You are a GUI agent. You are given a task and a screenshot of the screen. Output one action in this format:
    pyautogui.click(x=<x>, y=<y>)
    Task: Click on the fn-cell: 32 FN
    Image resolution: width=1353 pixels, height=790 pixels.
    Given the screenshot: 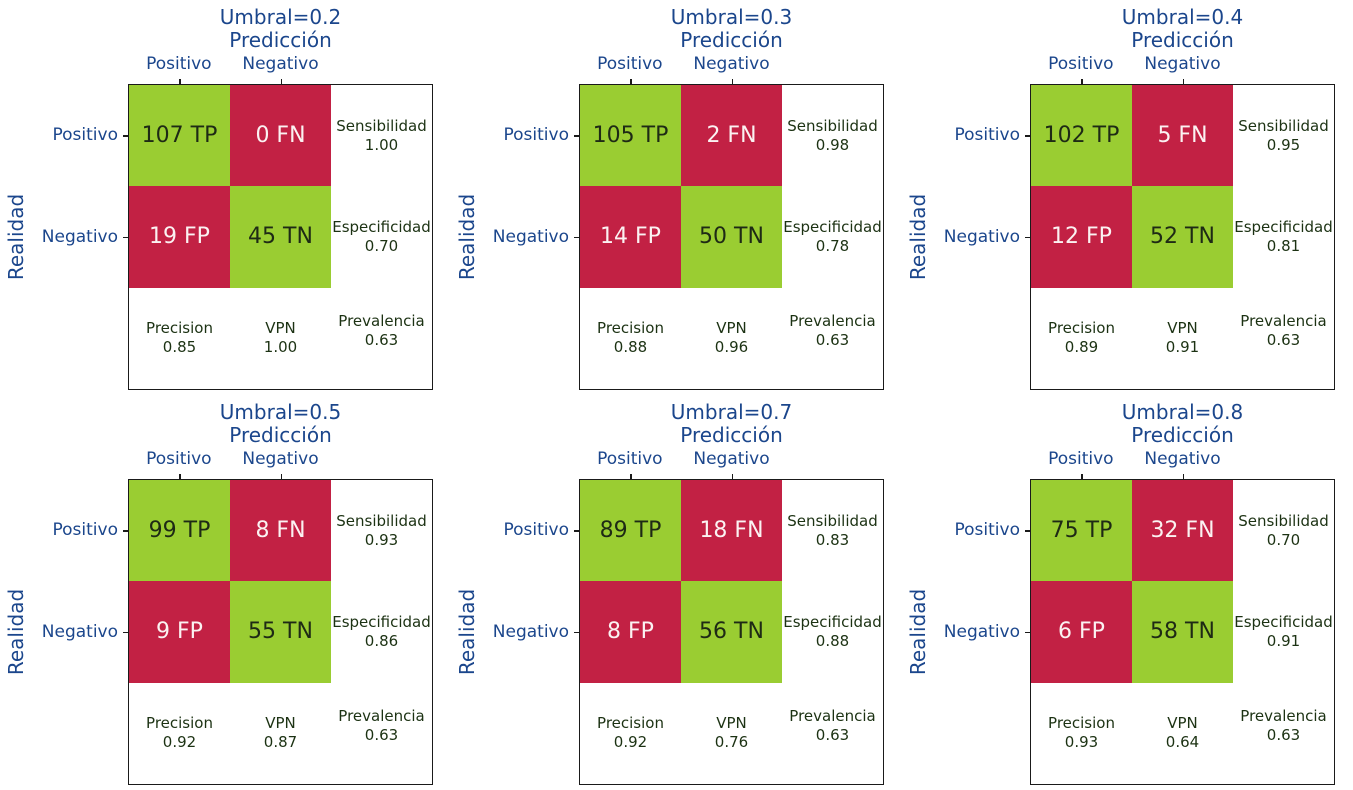 What is the action you would take?
    pyautogui.click(x=1182, y=531)
    